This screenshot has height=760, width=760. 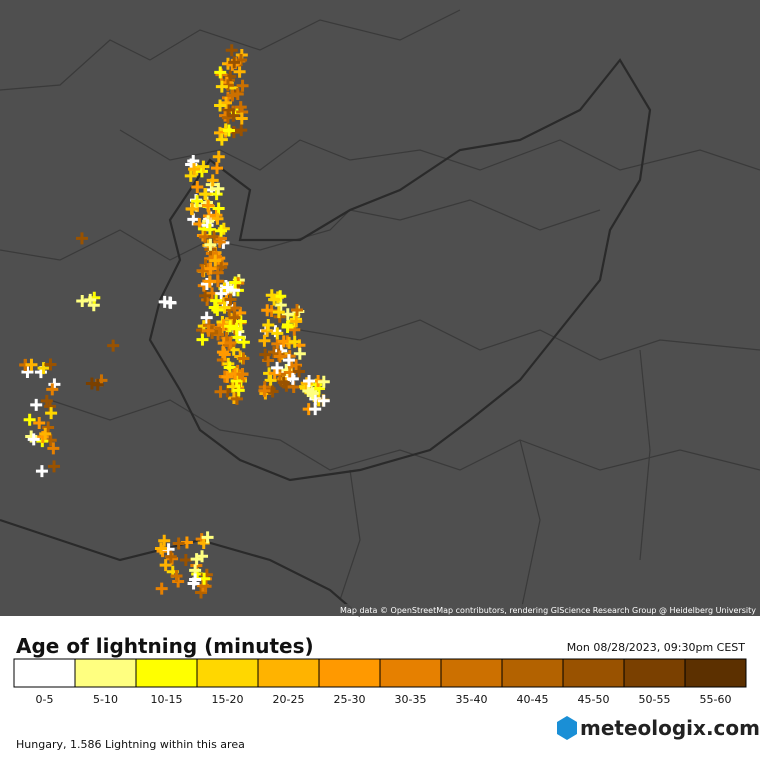 What do you see at coordinates (567, 728) in the screenshot?
I see `logo-icon` at bounding box center [567, 728].